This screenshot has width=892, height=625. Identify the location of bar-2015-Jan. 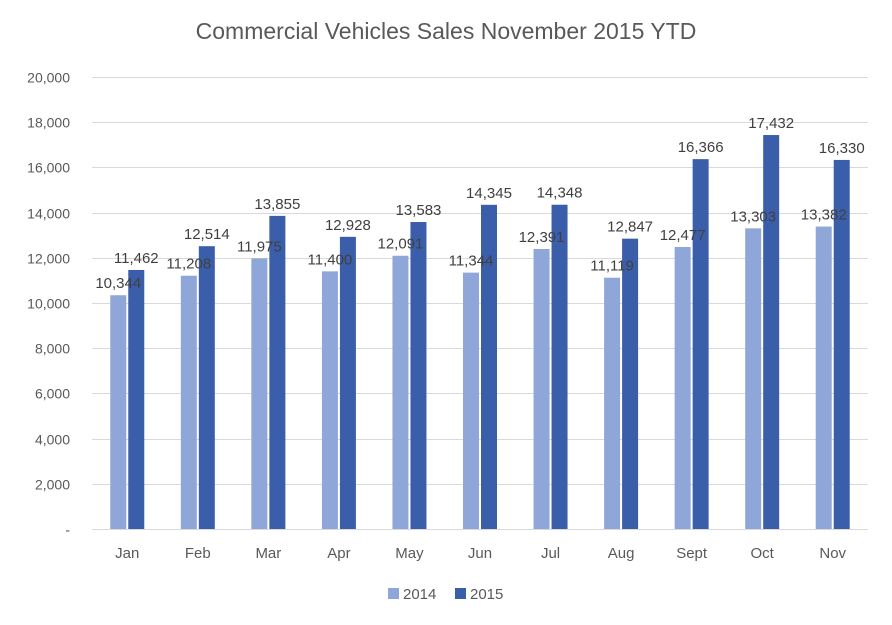
(136, 399).